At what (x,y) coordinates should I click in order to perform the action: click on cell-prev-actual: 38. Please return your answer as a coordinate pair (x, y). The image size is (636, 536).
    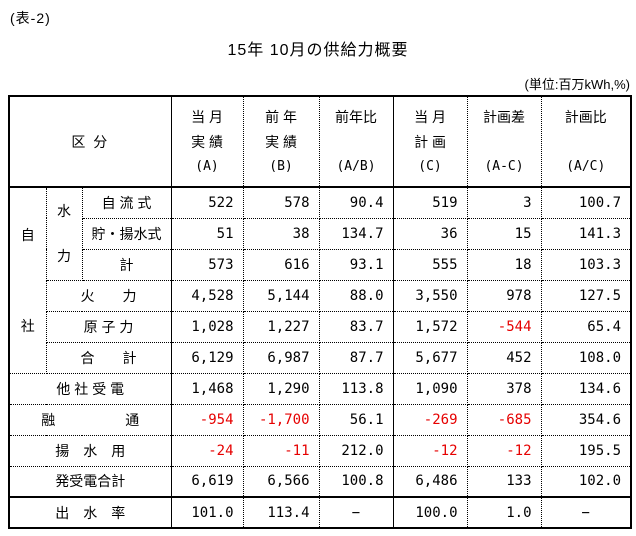
    Looking at the image, I should click on (281, 233).